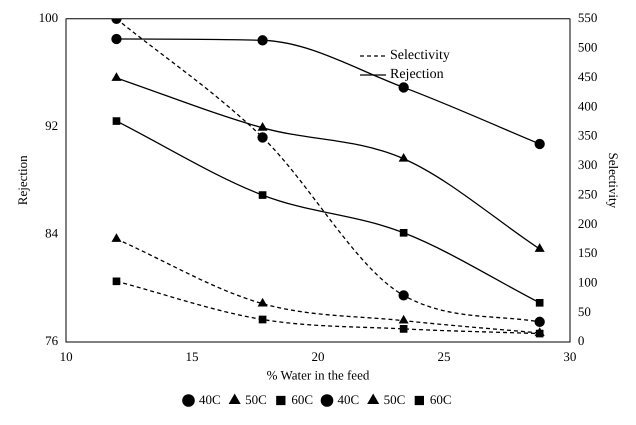  What do you see at coordinates (588, 76) in the screenshot?
I see `y2-tick-label: 450` at bounding box center [588, 76].